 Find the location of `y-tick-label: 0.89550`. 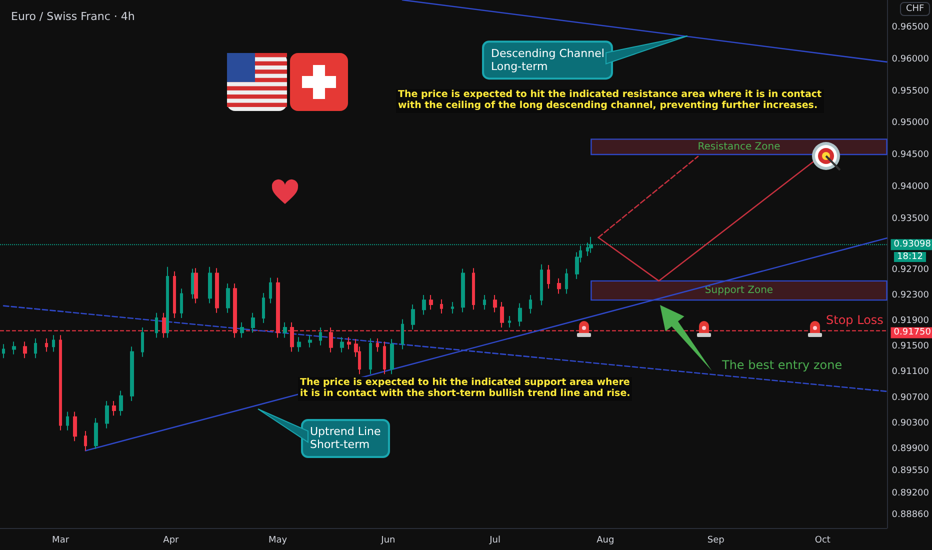

y-tick-label: 0.89550 is located at coordinates (911, 471).